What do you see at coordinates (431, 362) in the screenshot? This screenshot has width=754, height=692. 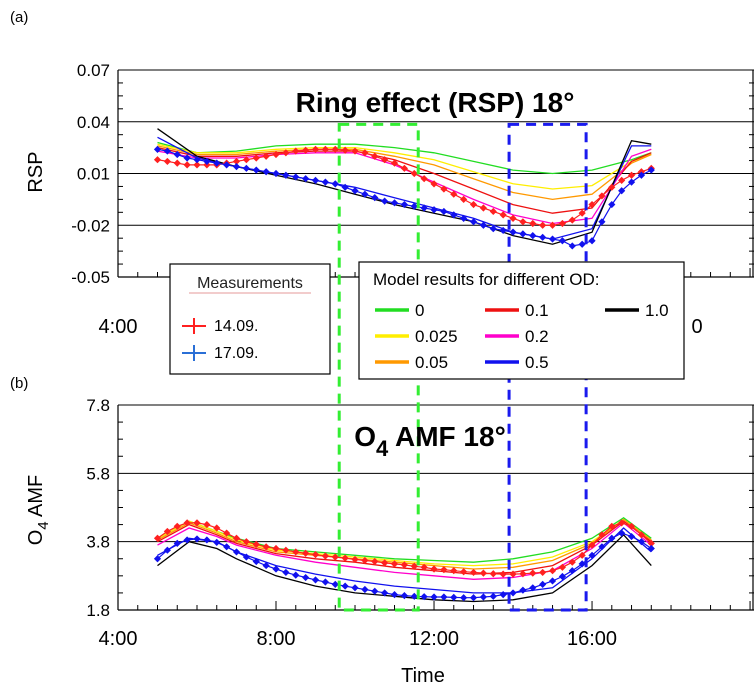 I see `legend-model-label: 0.05` at bounding box center [431, 362].